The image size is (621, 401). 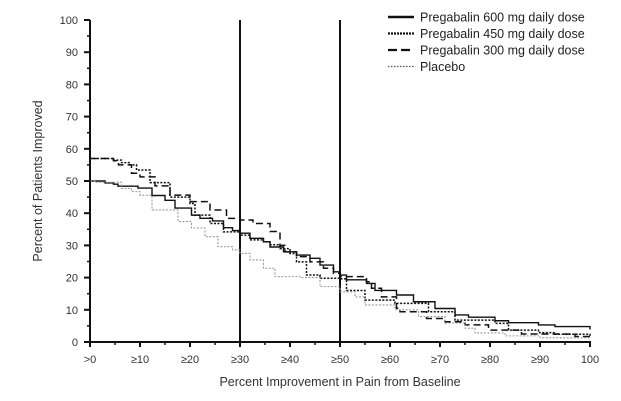 What do you see at coordinates (72, 182) in the screenshot?
I see `y-tick-label: 50` at bounding box center [72, 182].